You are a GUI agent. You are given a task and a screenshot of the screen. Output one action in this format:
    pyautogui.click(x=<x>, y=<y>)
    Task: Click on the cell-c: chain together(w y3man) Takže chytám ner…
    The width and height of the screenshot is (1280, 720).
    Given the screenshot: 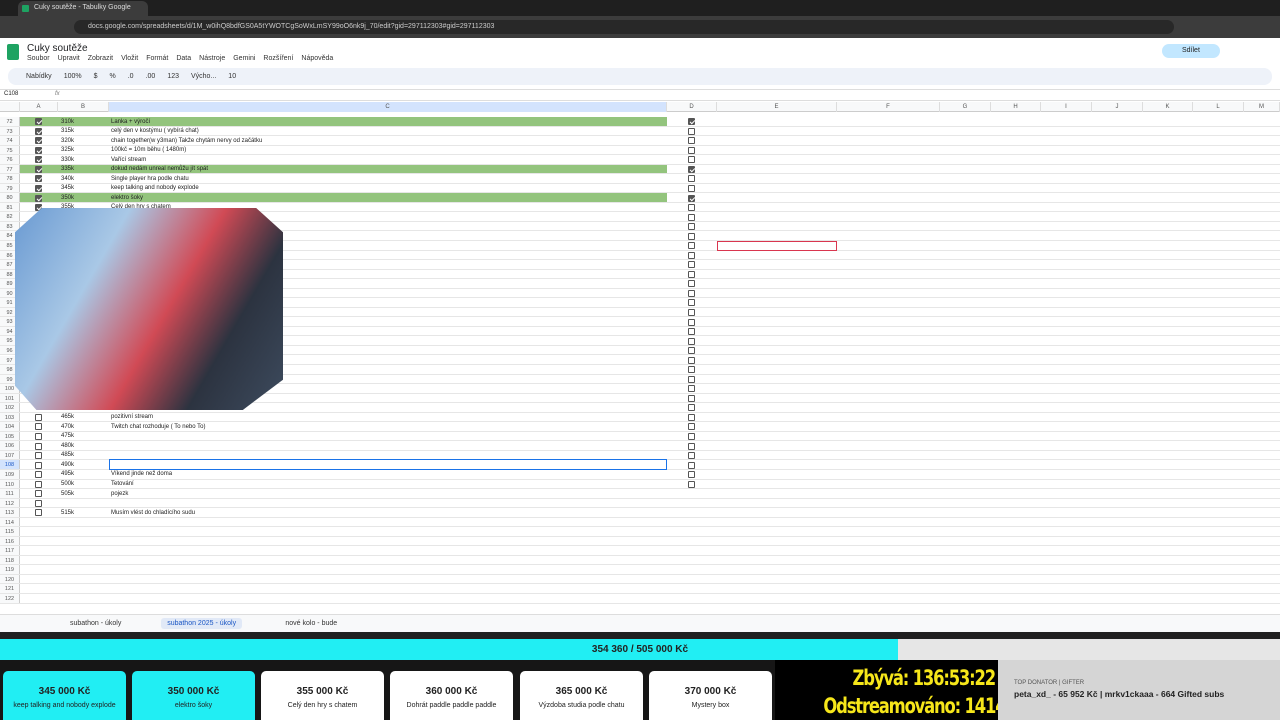 What is the action you would take?
    pyautogui.click(x=187, y=140)
    